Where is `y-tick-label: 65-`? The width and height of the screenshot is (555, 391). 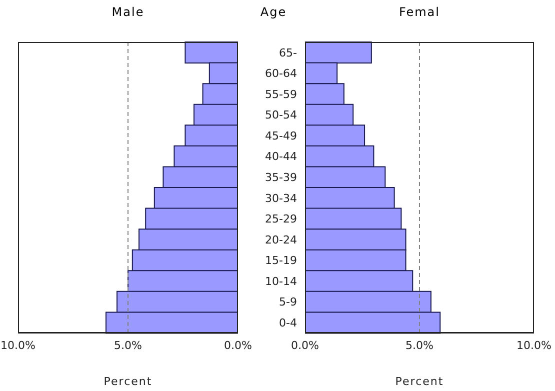
y-tick-label: 65- is located at coordinates (288, 53).